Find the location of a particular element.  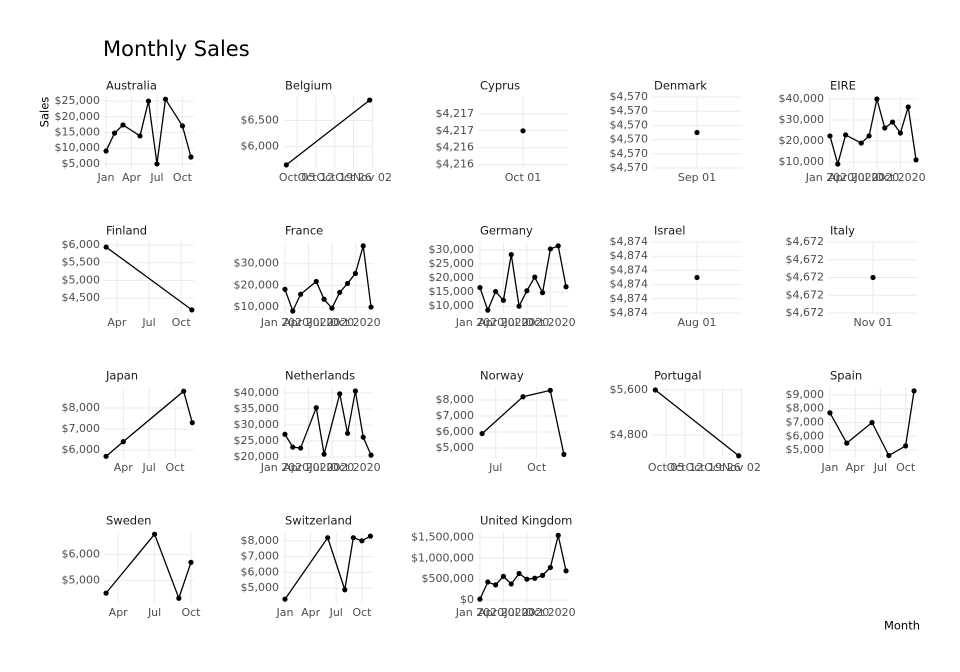

x-tick-label: Apr 2020 is located at coordinates (308, 467).